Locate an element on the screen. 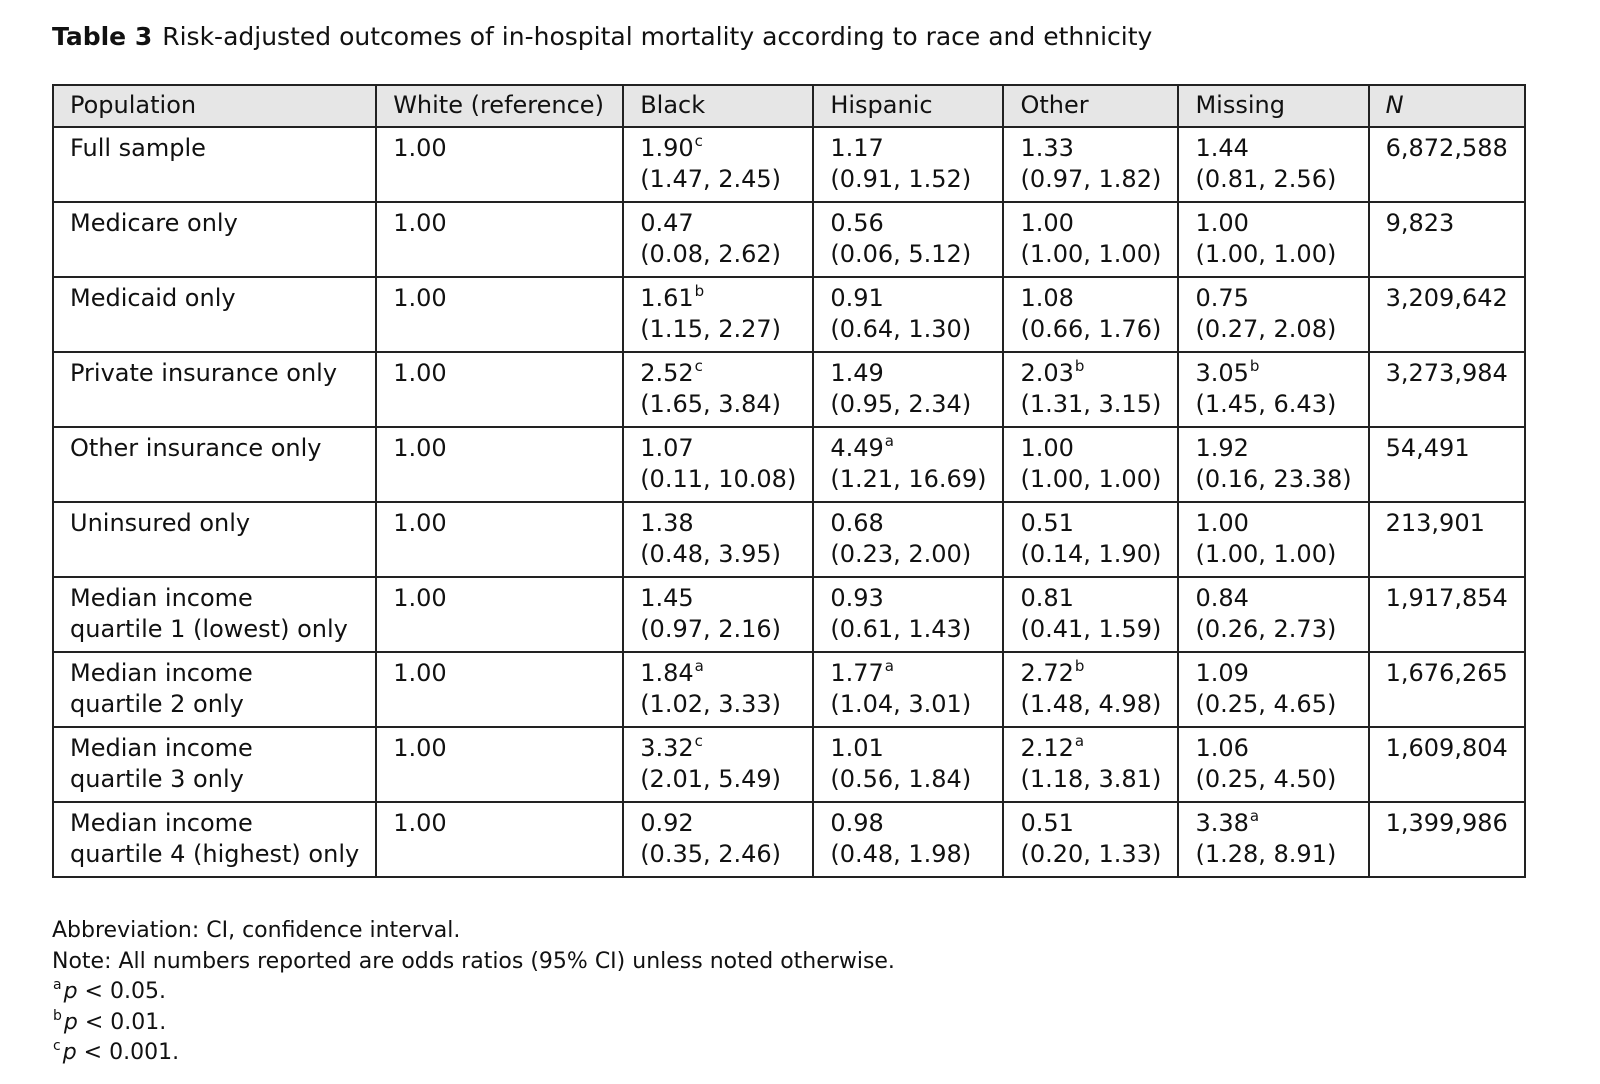 The width and height of the screenshot is (1600, 1084). odds-ratio-value: 4.49 is located at coordinates (857, 448).